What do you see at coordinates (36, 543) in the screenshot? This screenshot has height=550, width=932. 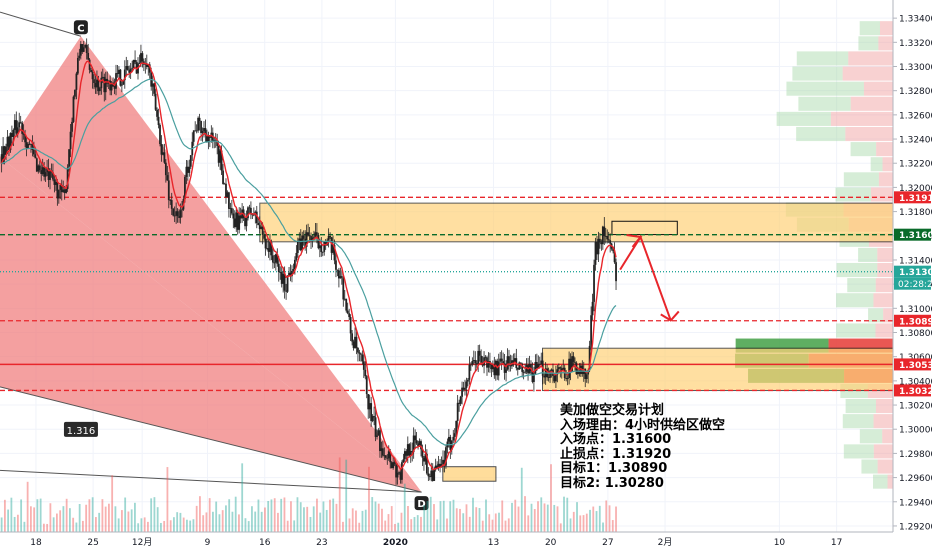 I see `time-tick-label: 18` at bounding box center [36, 543].